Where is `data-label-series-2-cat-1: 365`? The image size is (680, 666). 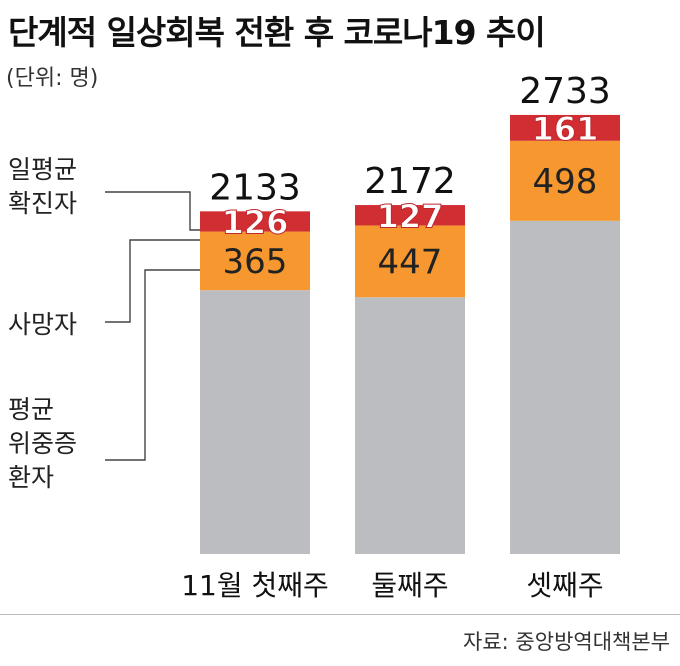
data-label-series-2-cat-1: 365 is located at coordinates (255, 262).